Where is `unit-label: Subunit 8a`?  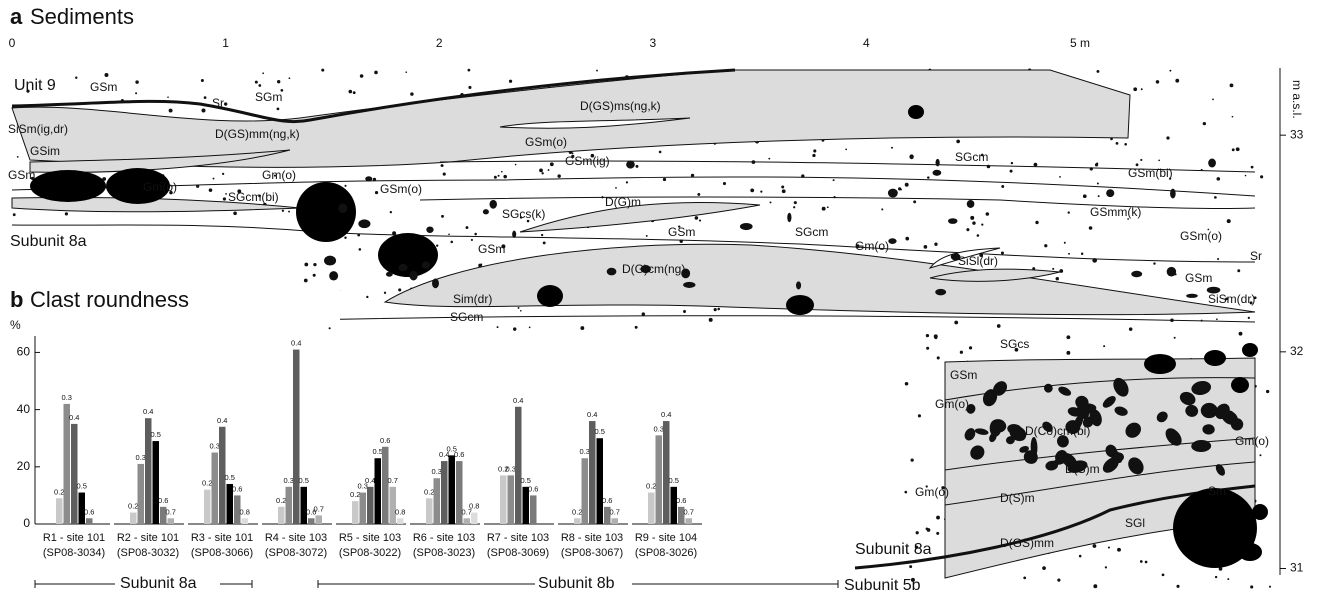 unit-label: Subunit 8a is located at coordinates (48, 241).